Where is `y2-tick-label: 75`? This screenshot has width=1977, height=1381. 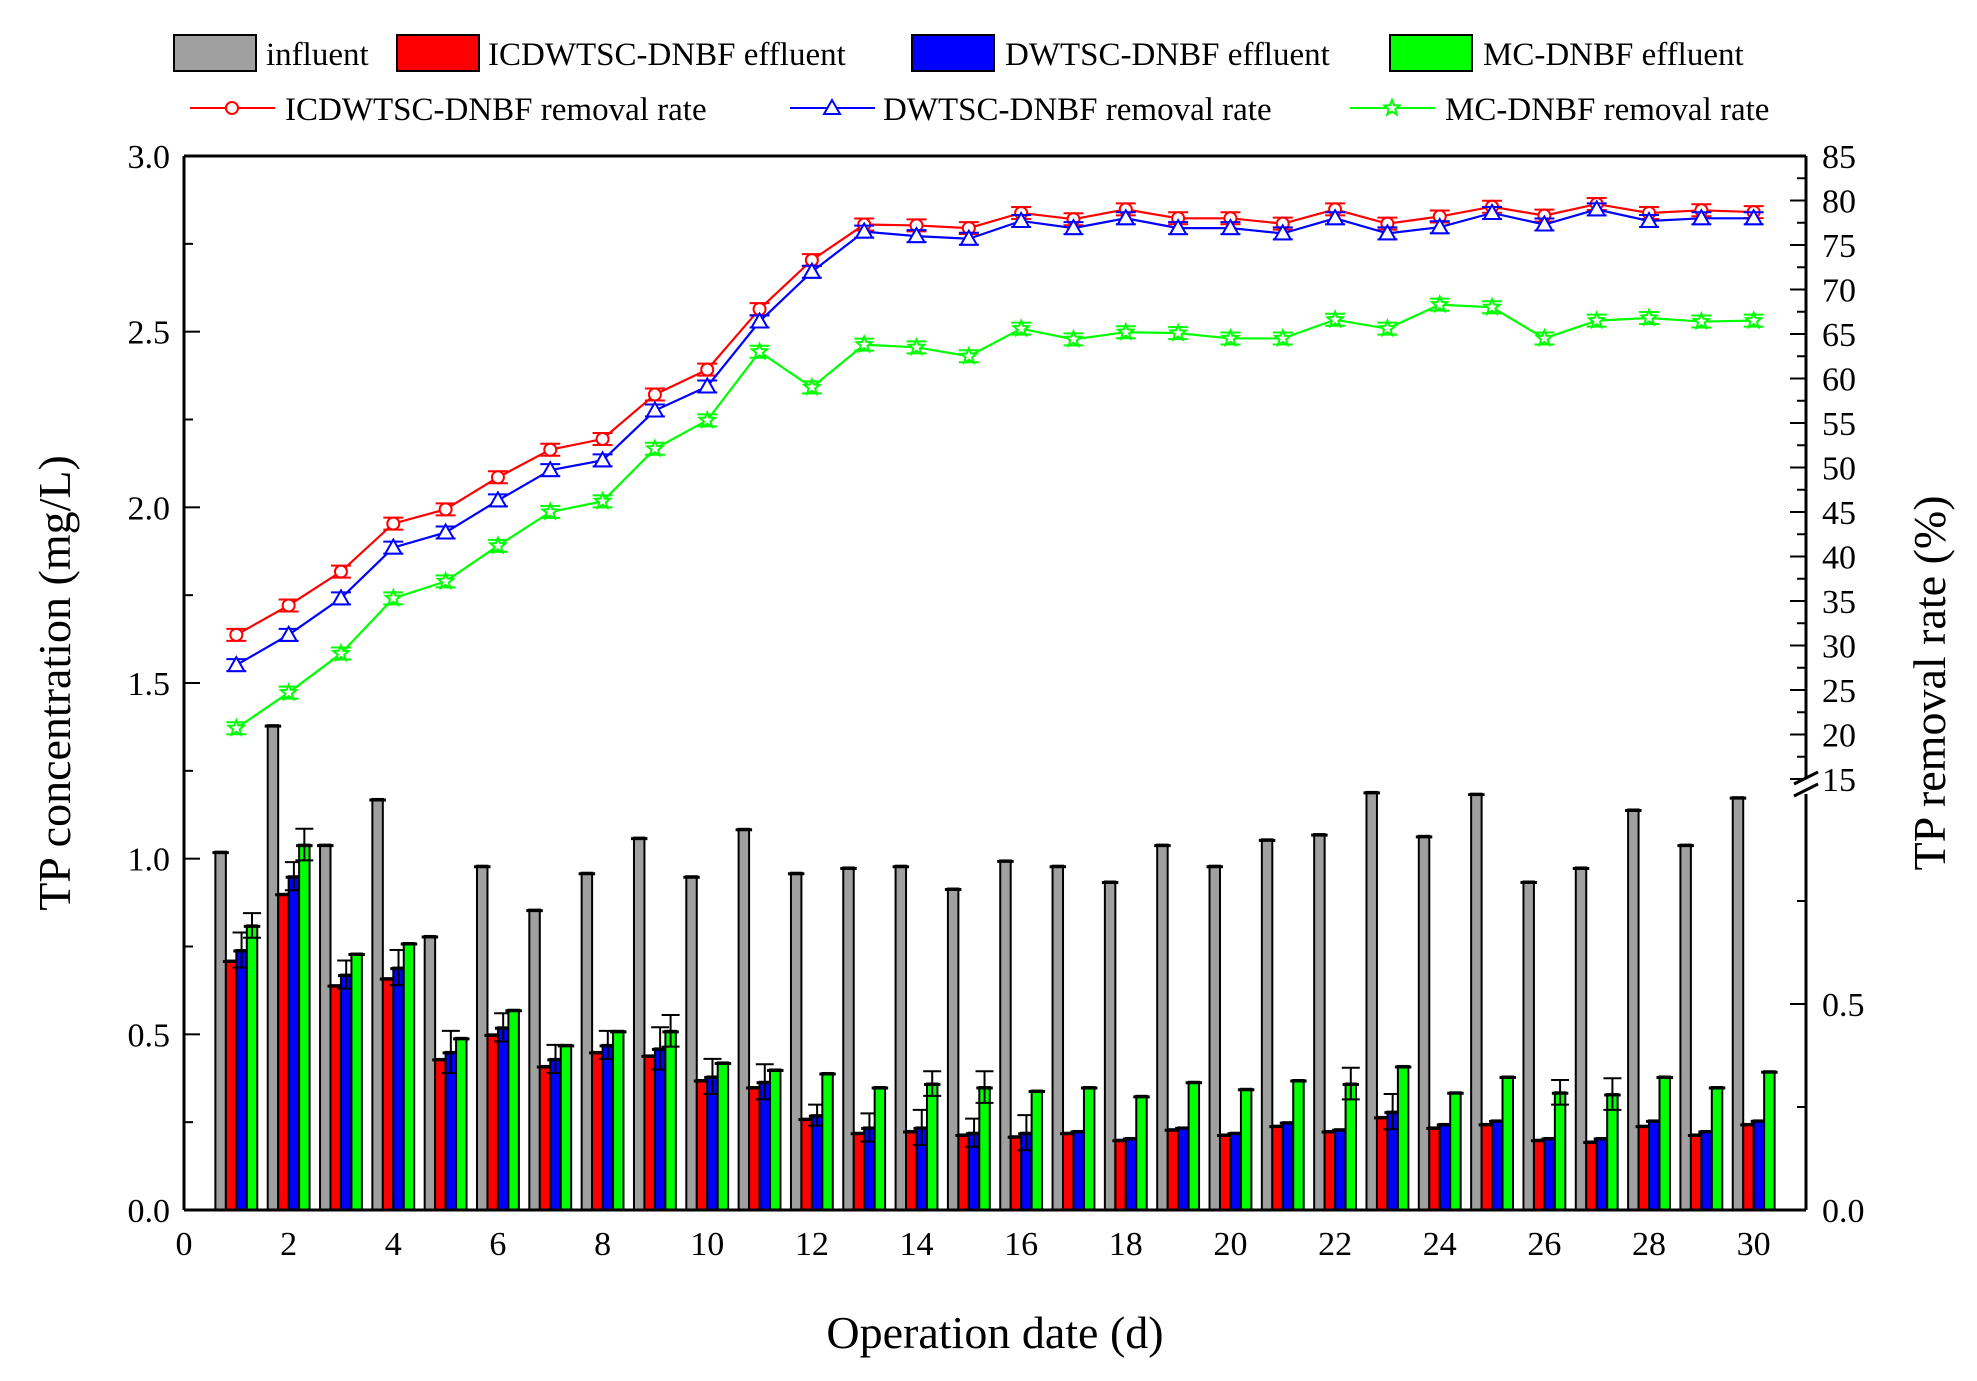
y2-tick-label: 75 is located at coordinates (1839, 246).